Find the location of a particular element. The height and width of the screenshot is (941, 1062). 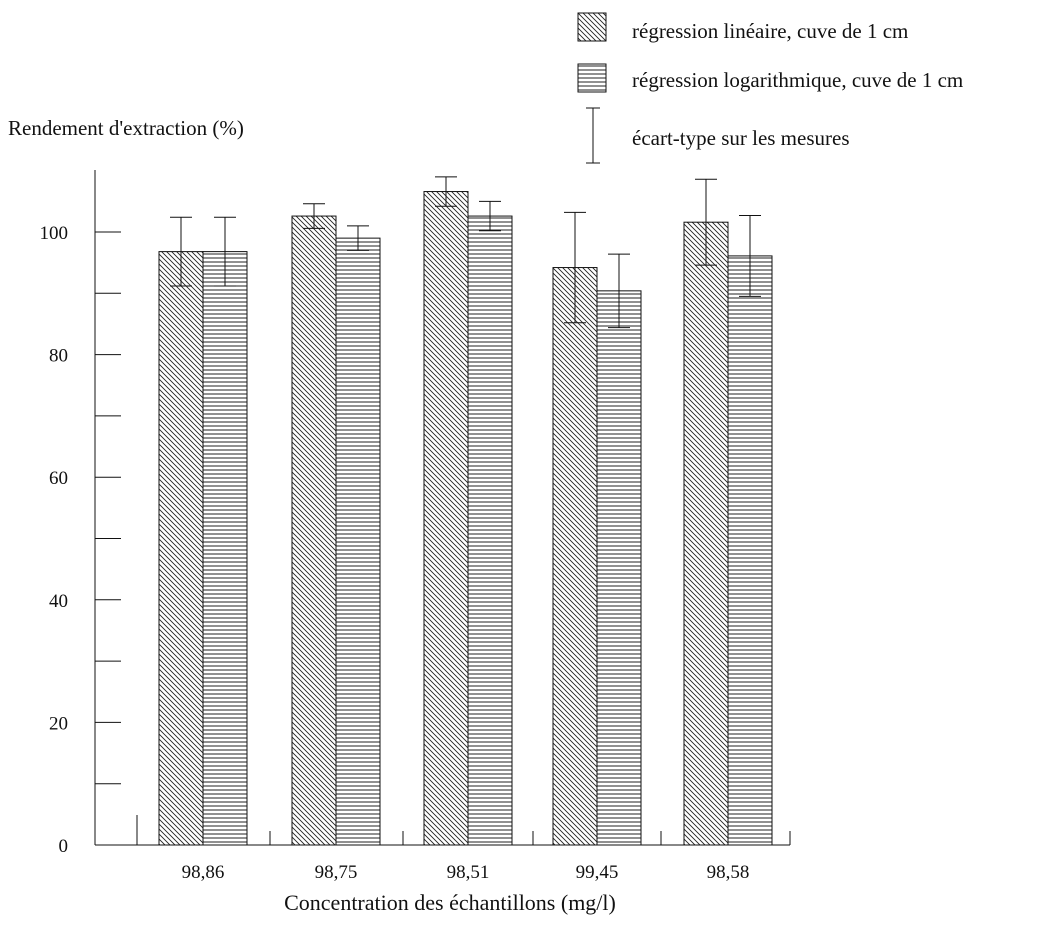

legend-item-errorbar: écart-type sur les mesures is located at coordinates (718, 135).